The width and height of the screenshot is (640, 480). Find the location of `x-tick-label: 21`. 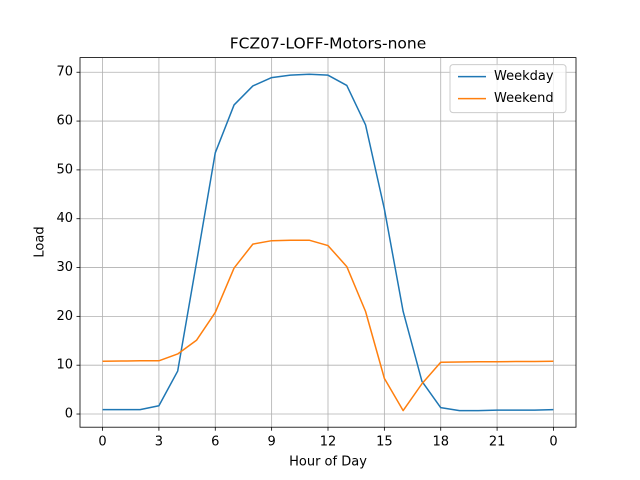

x-tick-label: 21 is located at coordinates (497, 442).